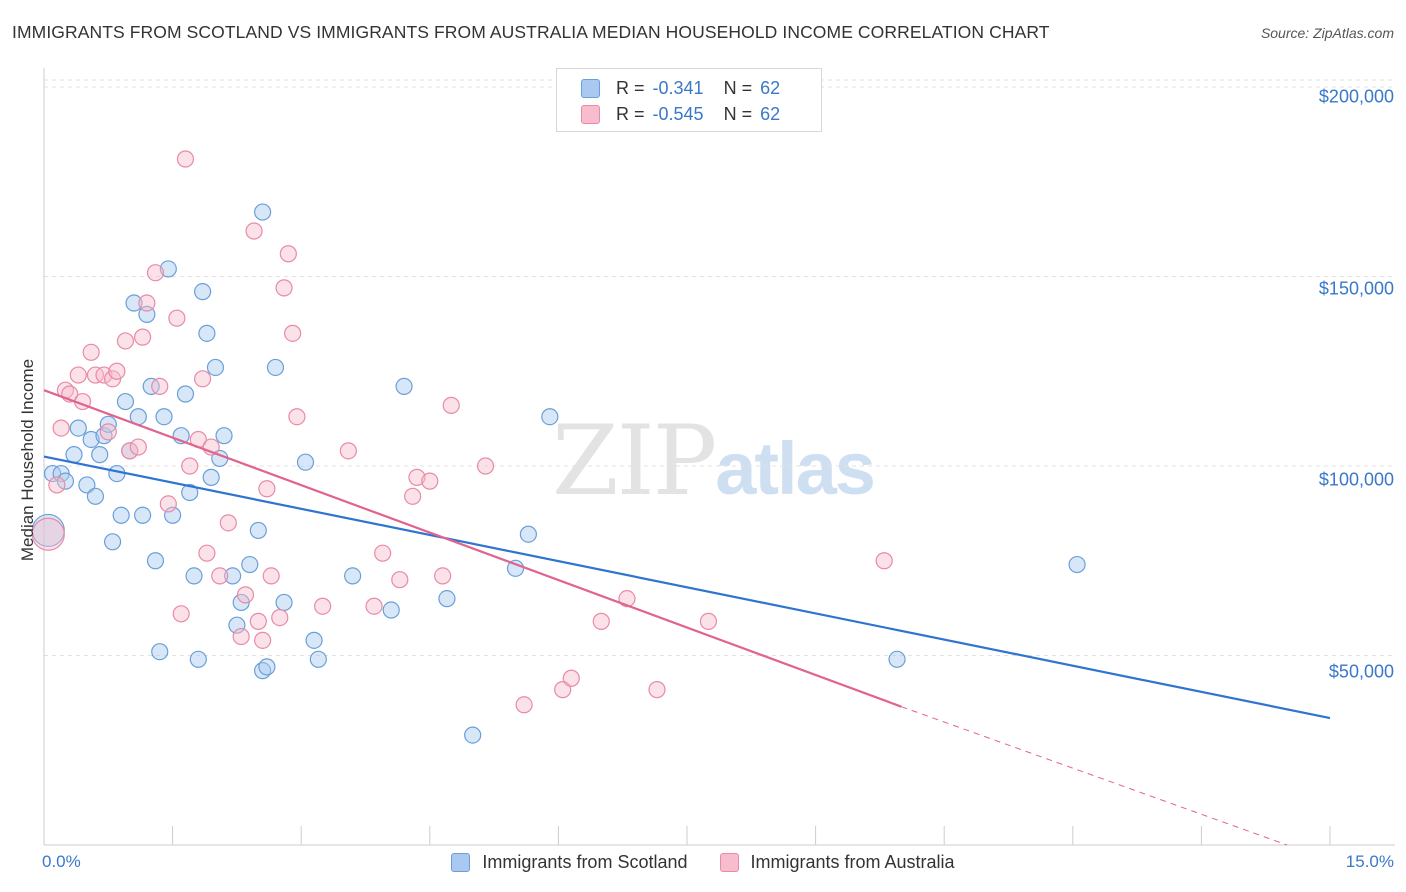  Describe the element at coordinates (1369, 861) in the screenshot. I see `x-tick-label-max: 15.0%` at that location.